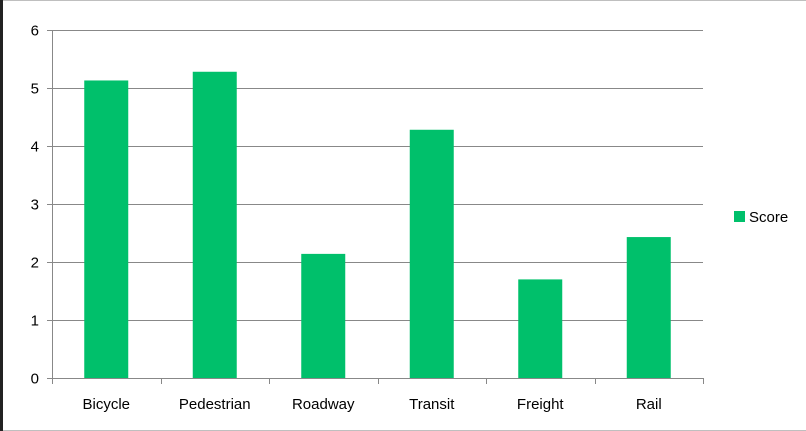 This screenshot has height=431, width=806. Describe the element at coordinates (35, 379) in the screenshot. I see `y-tick-label: 0` at that location.